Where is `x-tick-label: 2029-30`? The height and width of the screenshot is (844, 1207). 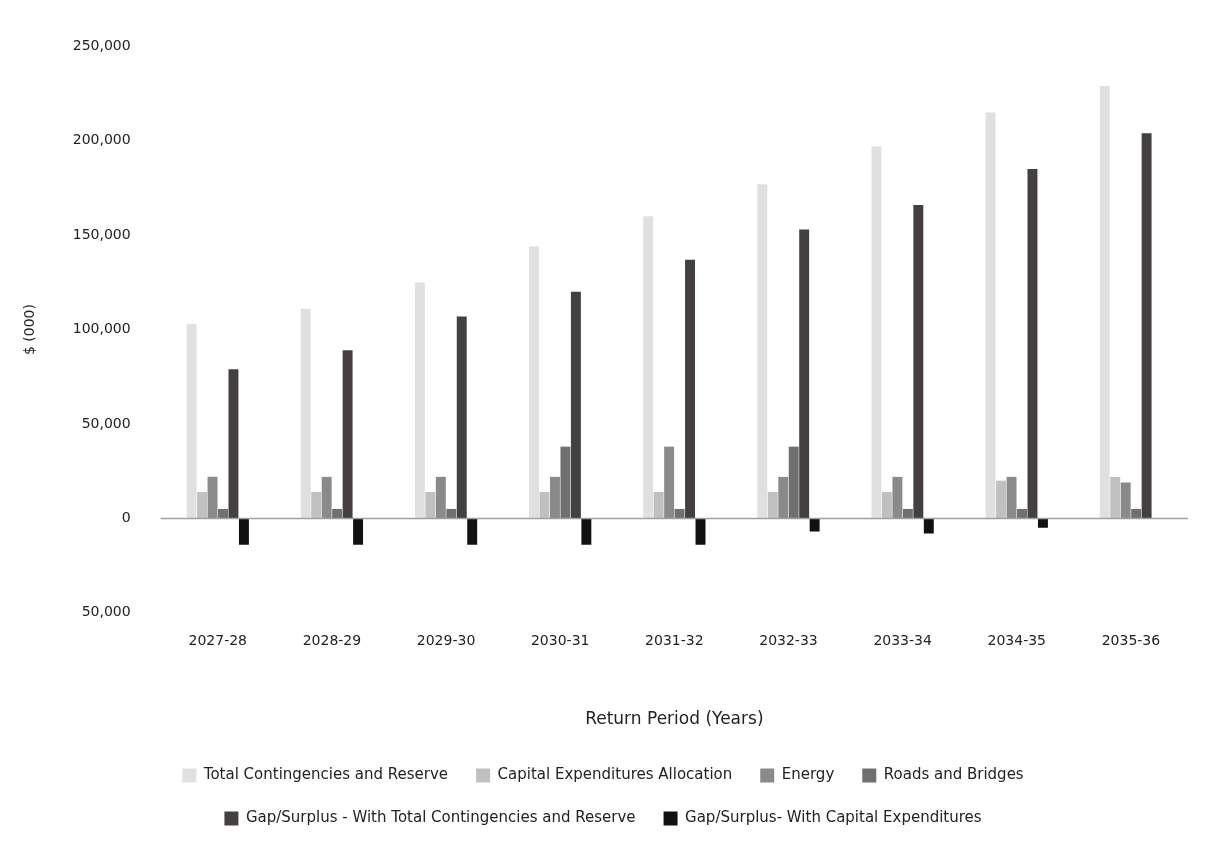 x-tick-label: 2029-30 is located at coordinates (446, 639).